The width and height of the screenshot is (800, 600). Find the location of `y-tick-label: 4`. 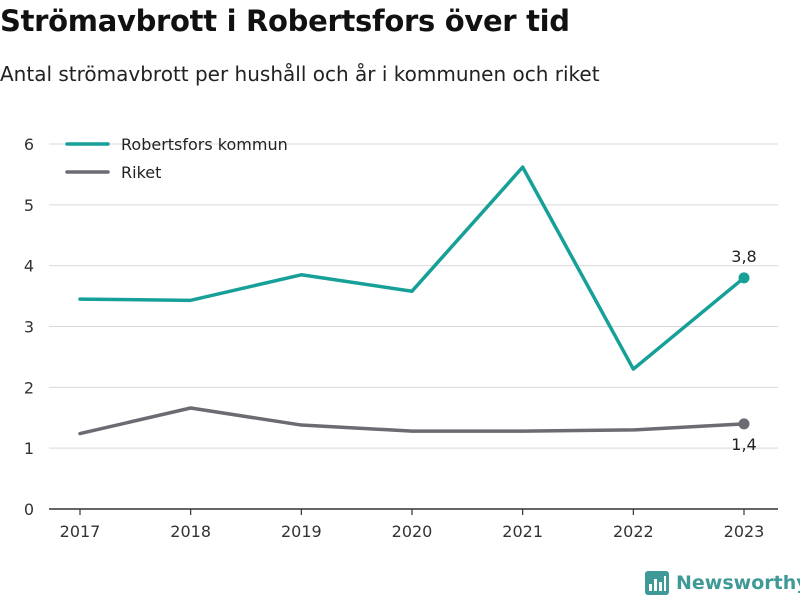

y-tick-label: 4 is located at coordinates (29, 266).